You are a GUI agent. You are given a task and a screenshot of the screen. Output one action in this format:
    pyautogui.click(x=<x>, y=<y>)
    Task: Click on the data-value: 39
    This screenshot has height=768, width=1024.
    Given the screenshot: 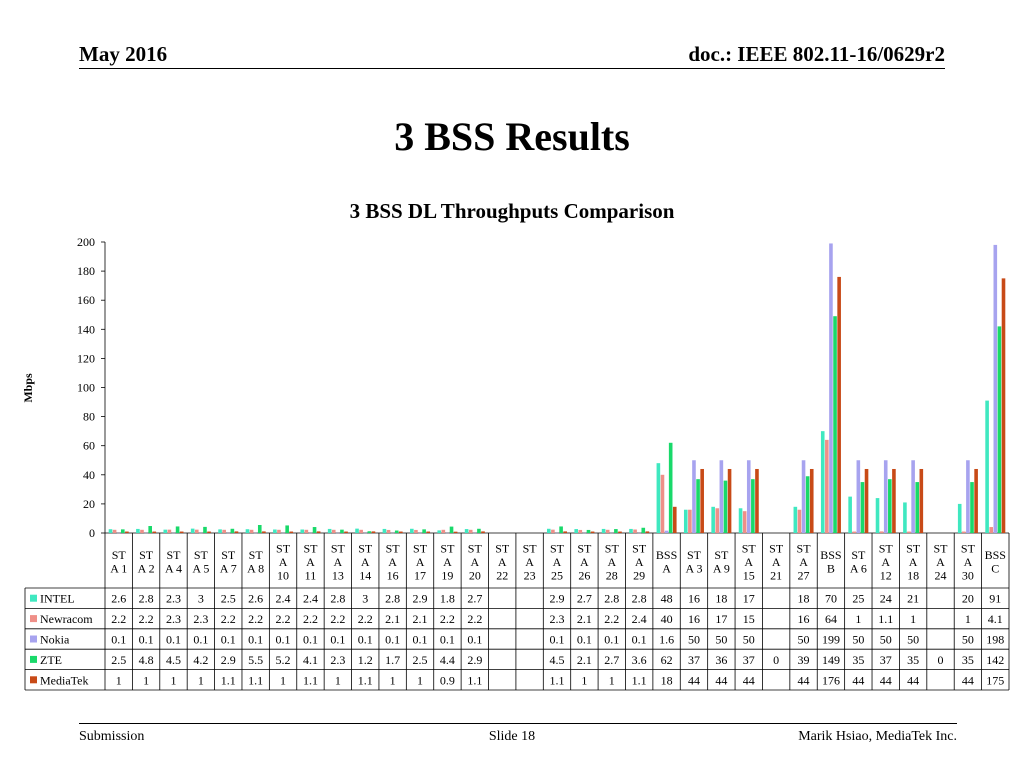 What is the action you would take?
    pyautogui.click(x=804, y=660)
    